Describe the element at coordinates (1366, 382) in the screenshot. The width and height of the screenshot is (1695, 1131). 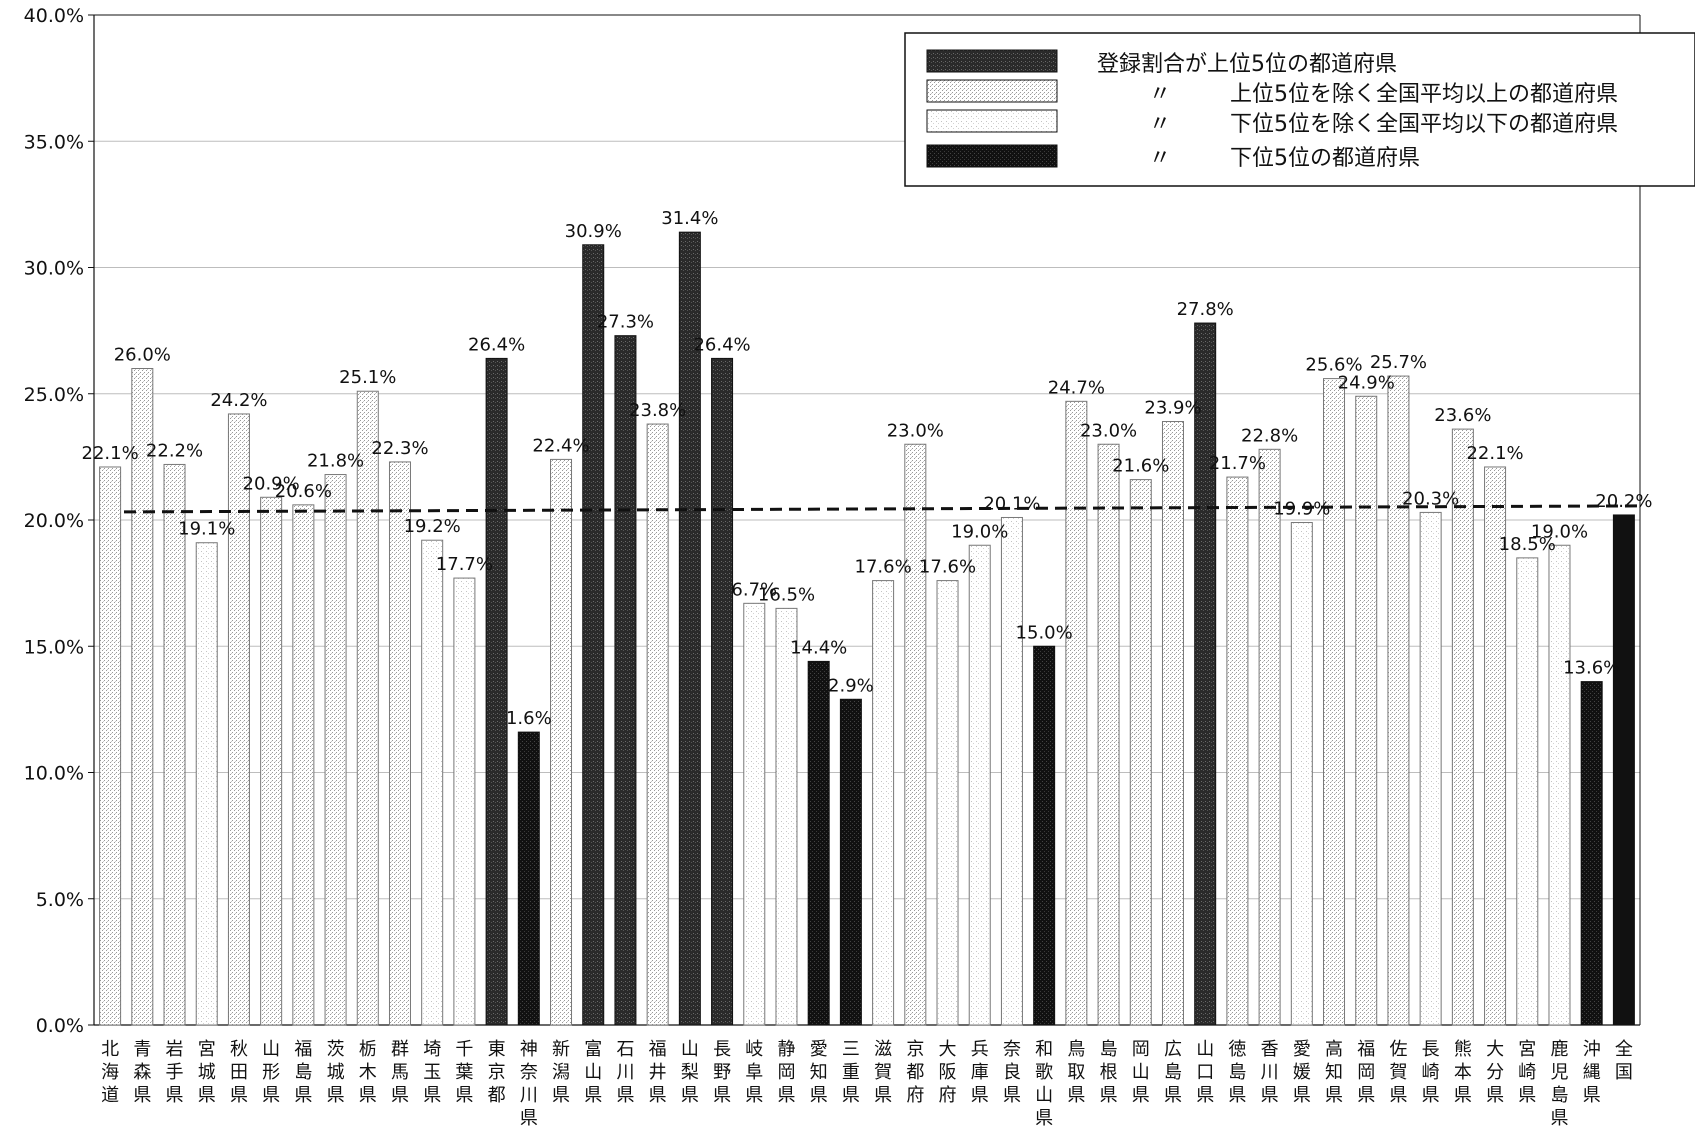
I see `data-label: 24.9%` at that location.